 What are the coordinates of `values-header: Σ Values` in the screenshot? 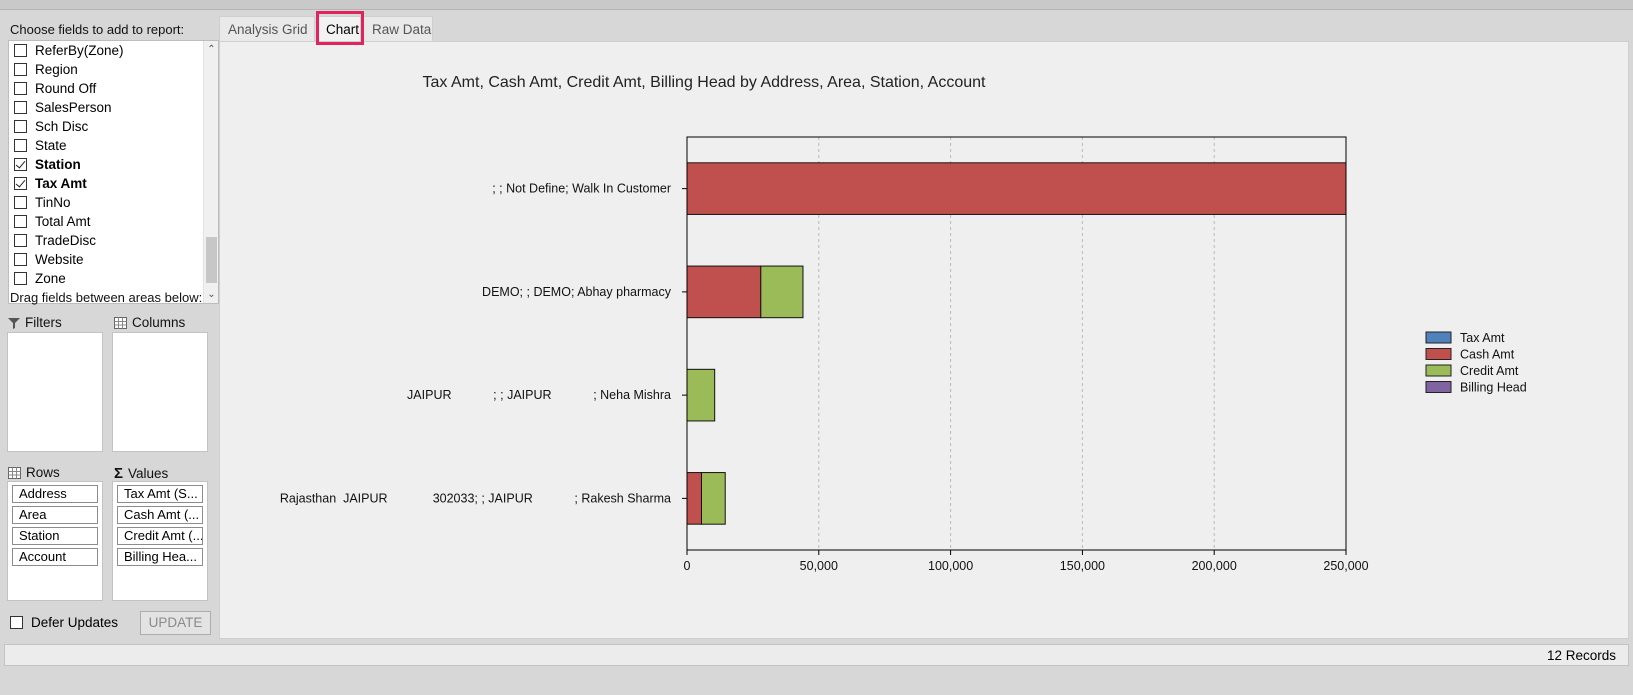 It's located at (141, 473).